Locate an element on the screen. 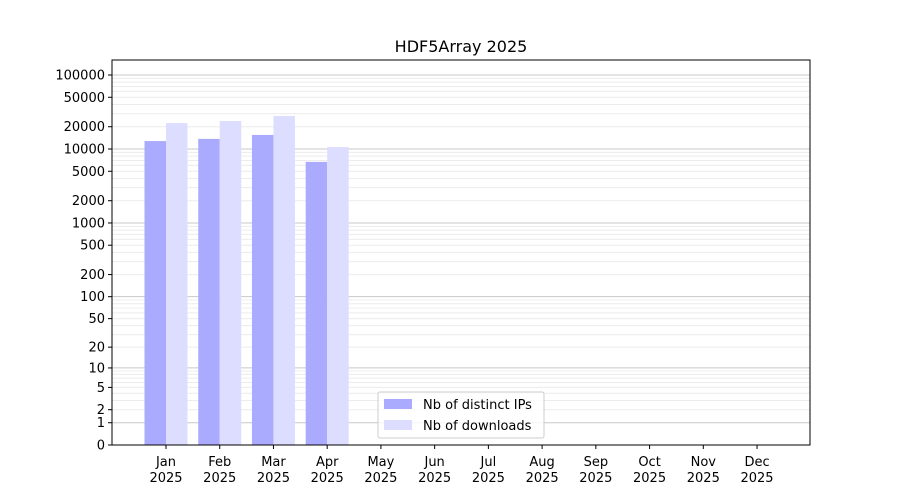 This screenshot has height=504, width=900. x-tick-label: May is located at coordinates (380, 462).